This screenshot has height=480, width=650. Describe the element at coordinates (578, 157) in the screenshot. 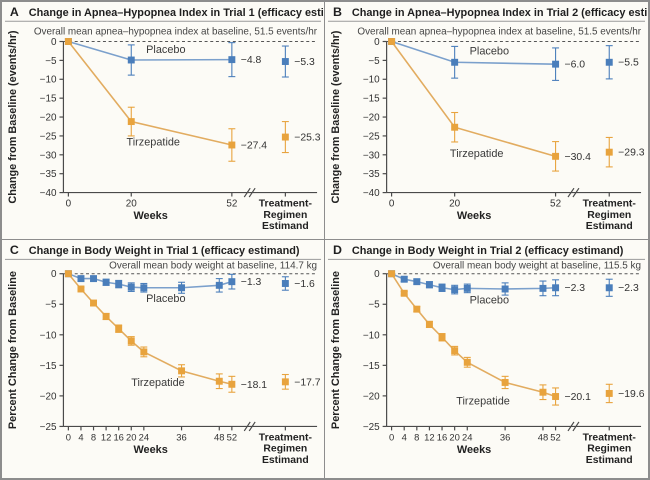

I see `value-label-week52-tirzepatide: −30.4` at that location.